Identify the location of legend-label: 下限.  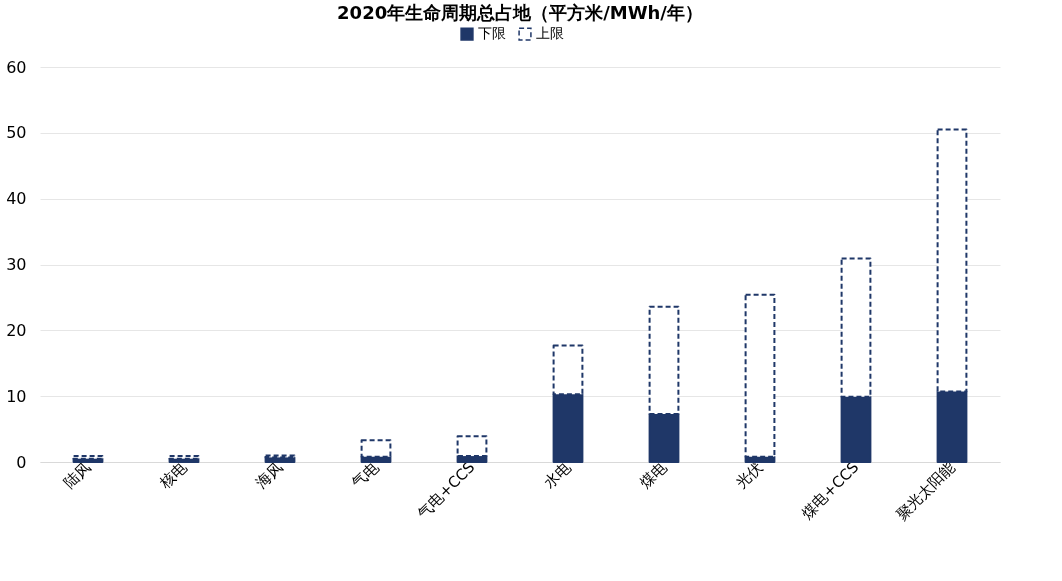
(492, 33).